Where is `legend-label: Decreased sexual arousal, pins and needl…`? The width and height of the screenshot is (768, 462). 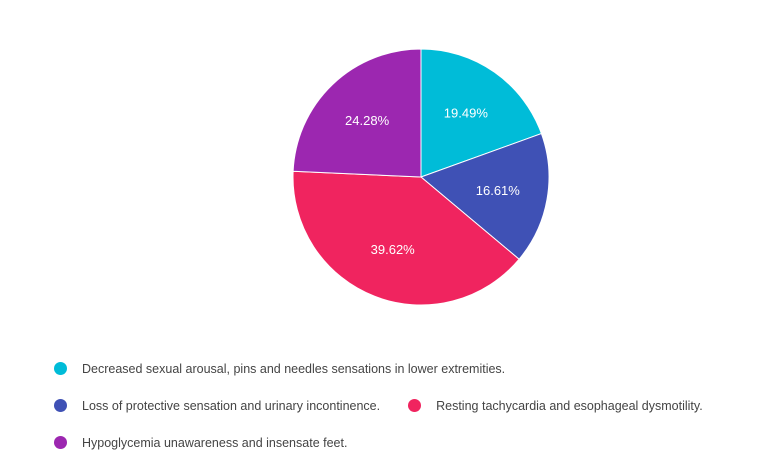 legend-label: Decreased sexual arousal, pins and needl… is located at coordinates (294, 368).